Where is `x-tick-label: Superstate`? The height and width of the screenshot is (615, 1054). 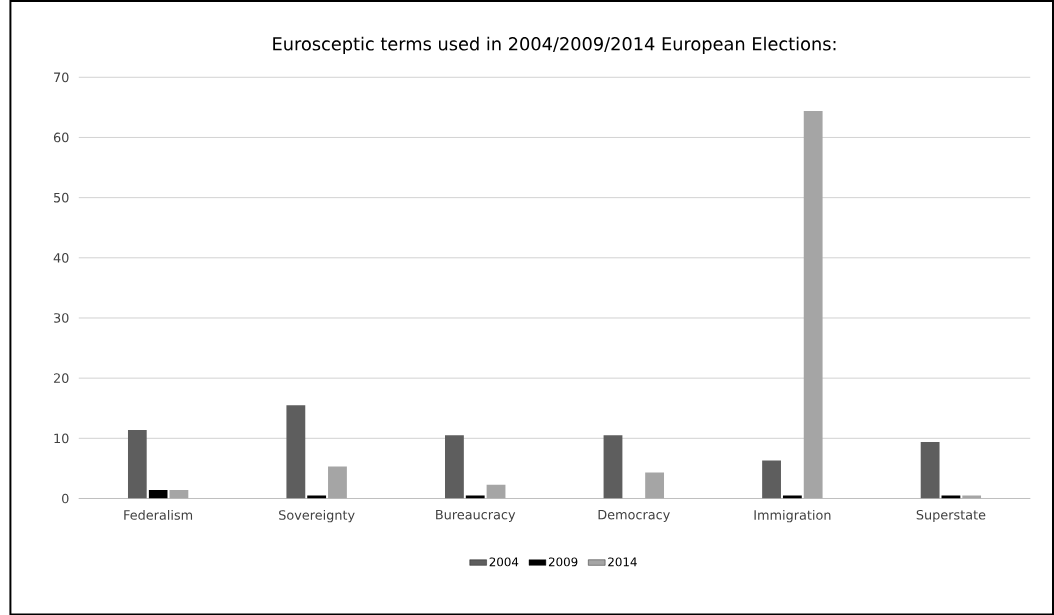 x-tick-label: Superstate is located at coordinates (951, 515).